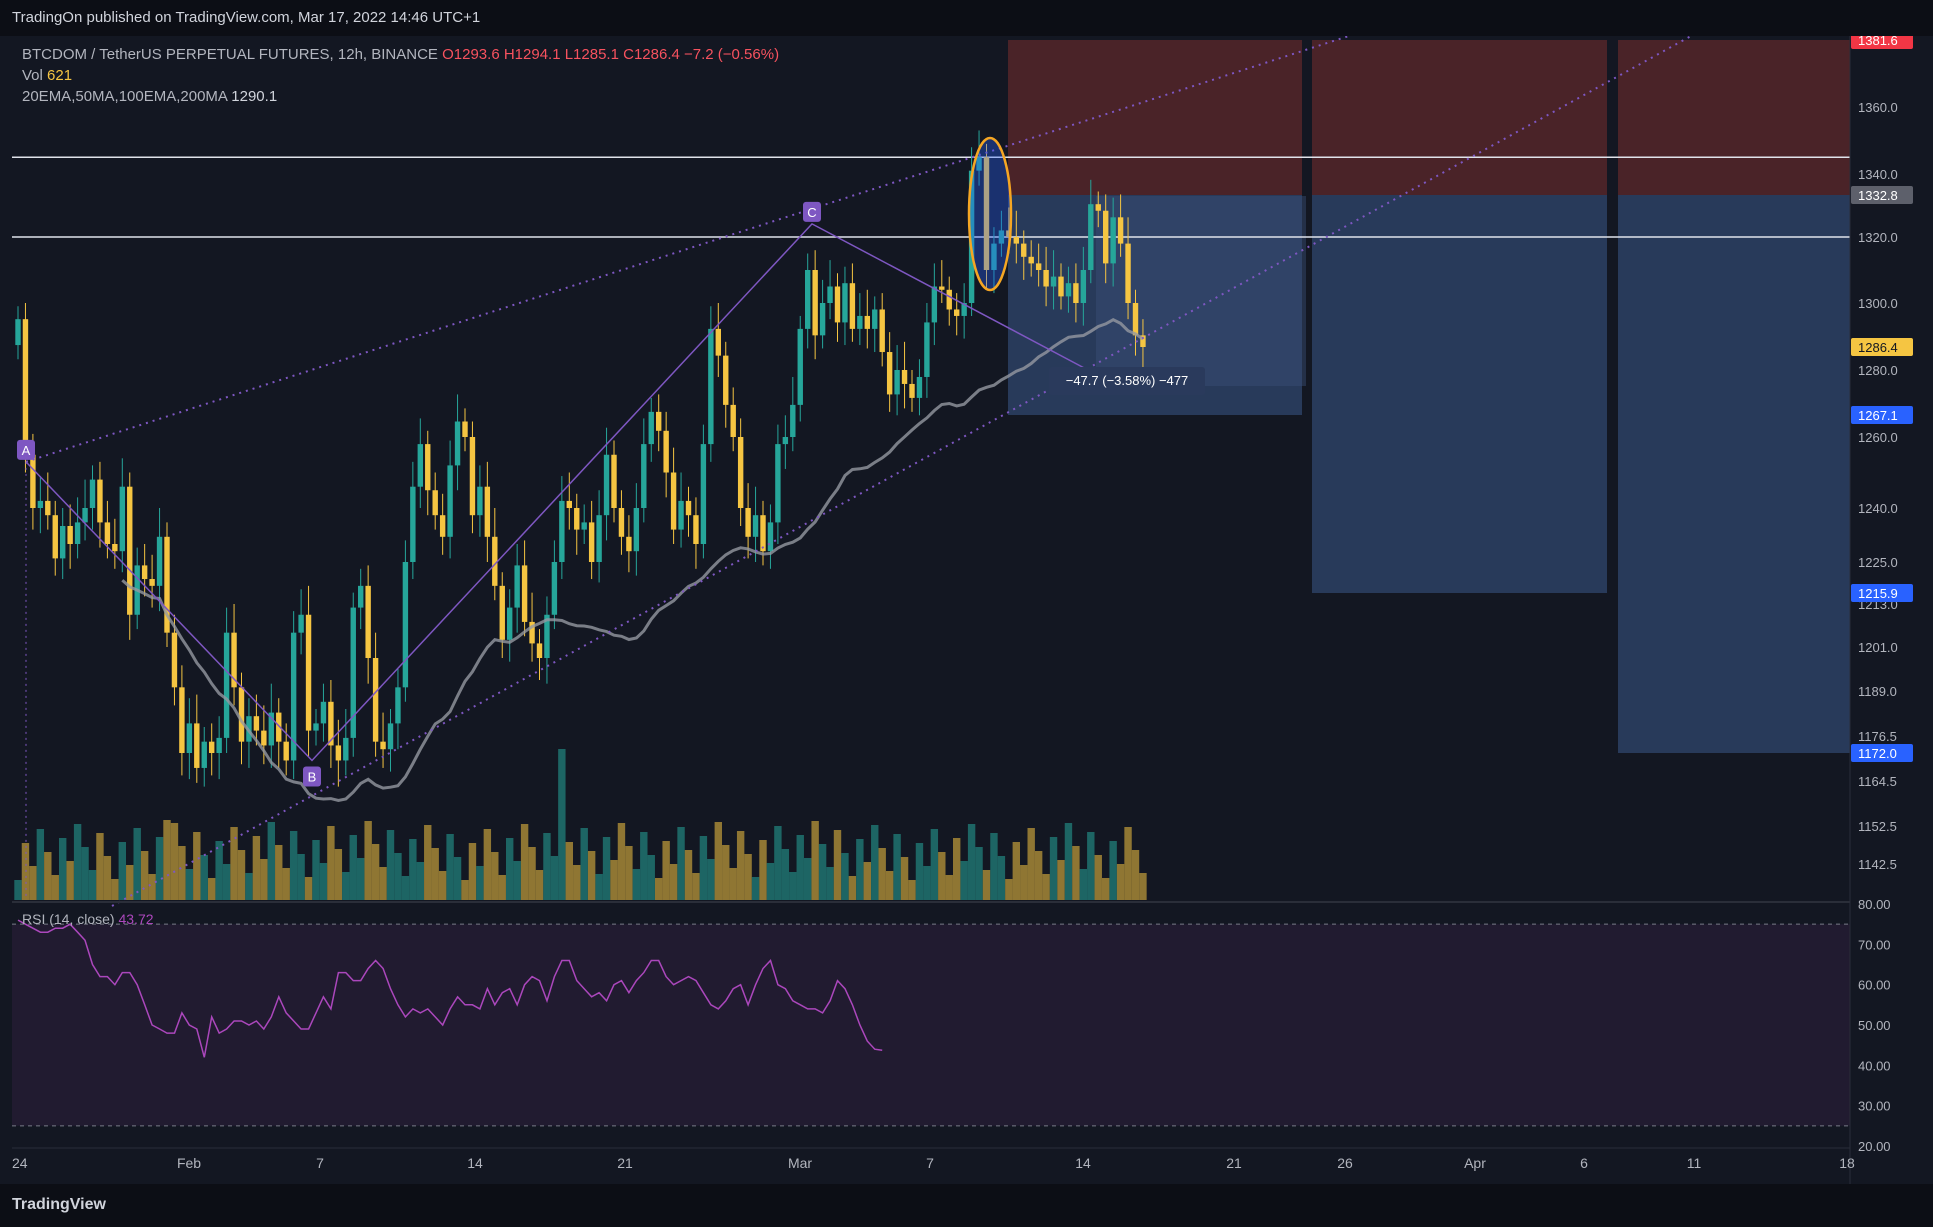 This screenshot has height=1227, width=1933. I want to click on volume-row: Vol 621, so click(400, 75).